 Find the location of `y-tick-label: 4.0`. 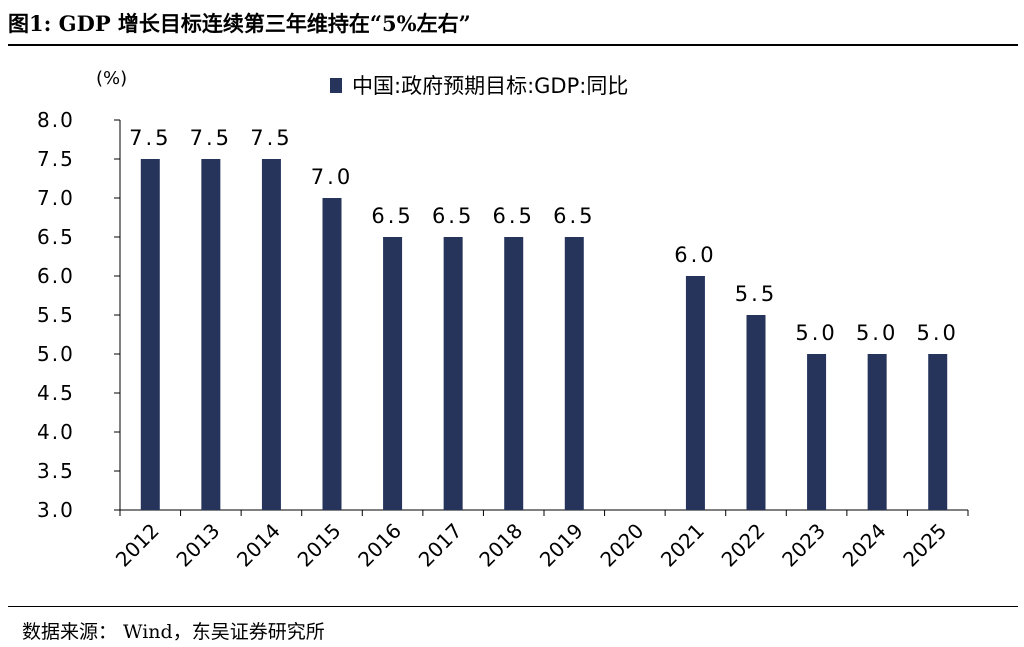

y-tick-label: 4.0 is located at coordinates (56, 432).